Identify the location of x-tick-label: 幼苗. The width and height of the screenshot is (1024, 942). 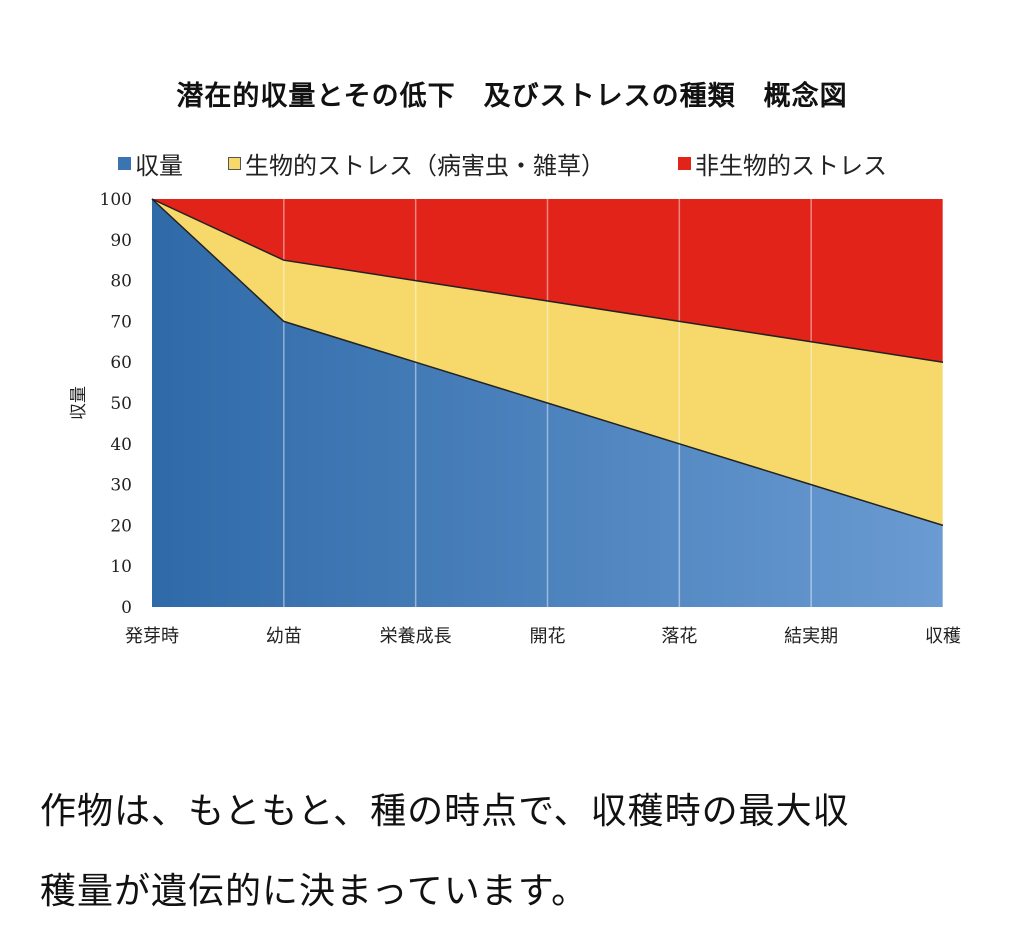
(284, 636).